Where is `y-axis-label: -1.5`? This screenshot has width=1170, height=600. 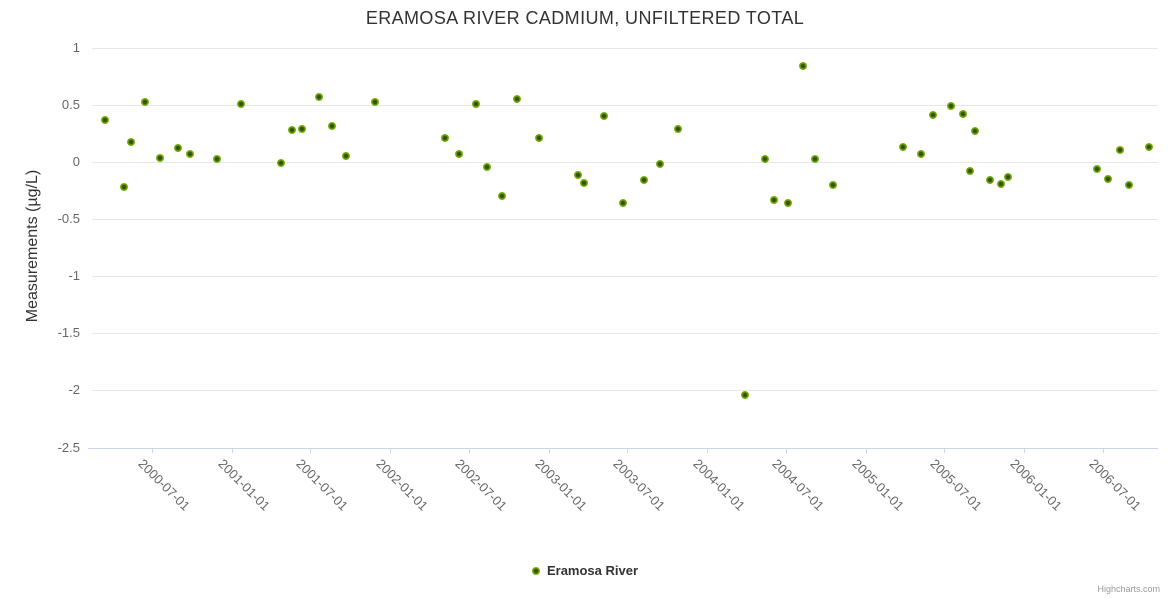
y-axis-label: -1.5 is located at coordinates (68, 333).